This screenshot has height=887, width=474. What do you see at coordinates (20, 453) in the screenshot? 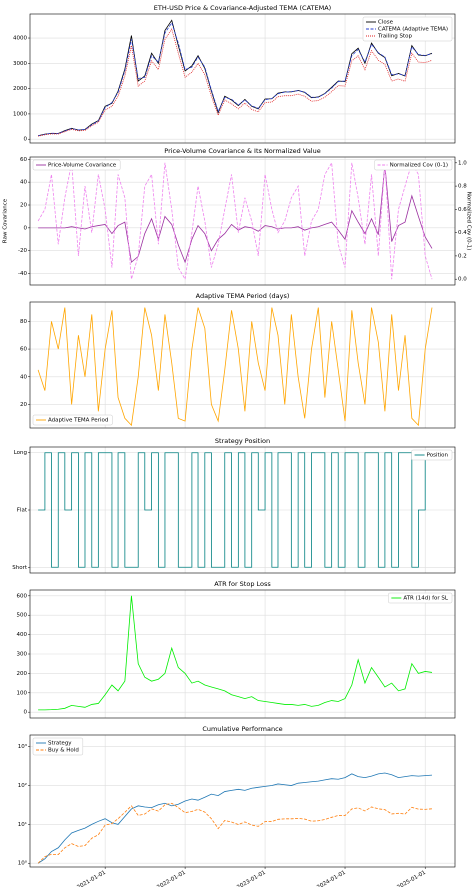
I see `y-tick-label: Long` at bounding box center [20, 453].